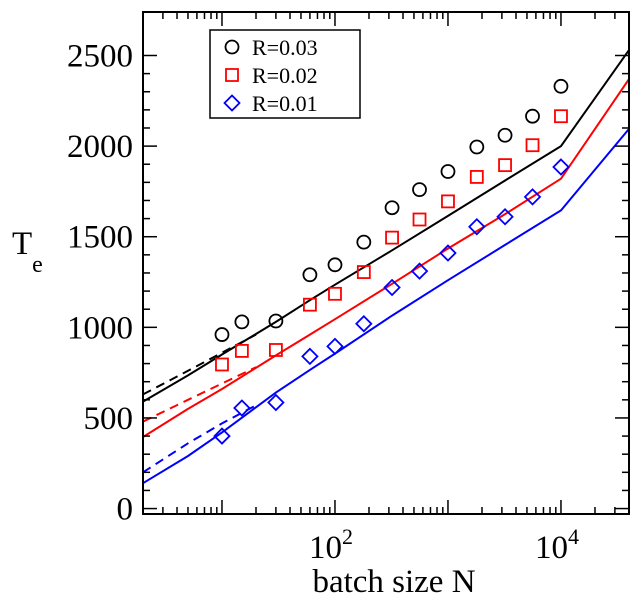 This screenshot has height=599, width=635. Describe the element at coordinates (285, 103) in the screenshot. I see `legend-label-diamond: R=0.01` at that location.